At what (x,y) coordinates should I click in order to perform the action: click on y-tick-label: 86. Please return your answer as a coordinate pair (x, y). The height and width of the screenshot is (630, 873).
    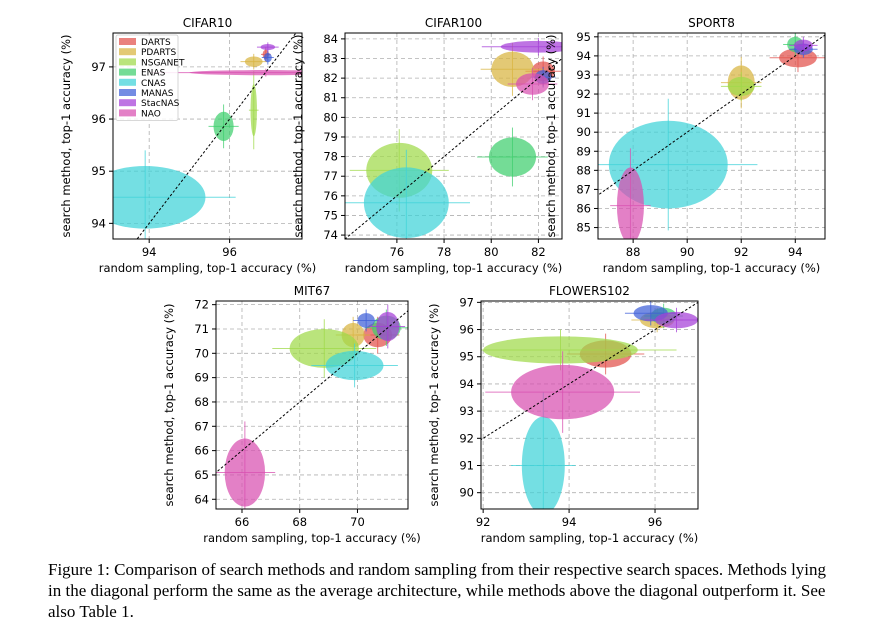
    Looking at the image, I should click on (583, 208).